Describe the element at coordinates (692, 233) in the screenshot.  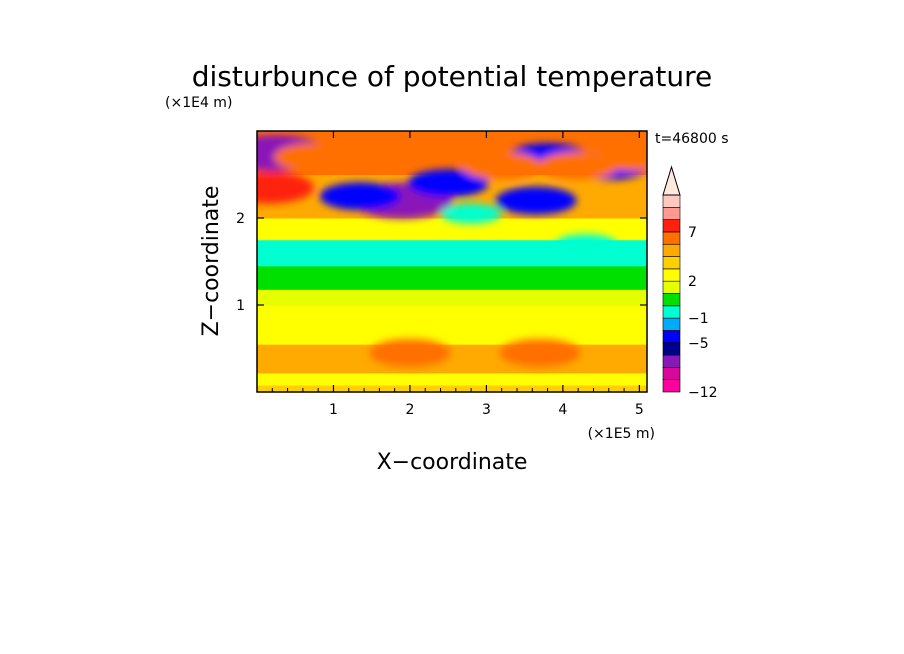
I see `colorbar-tick-label: 7` at that location.